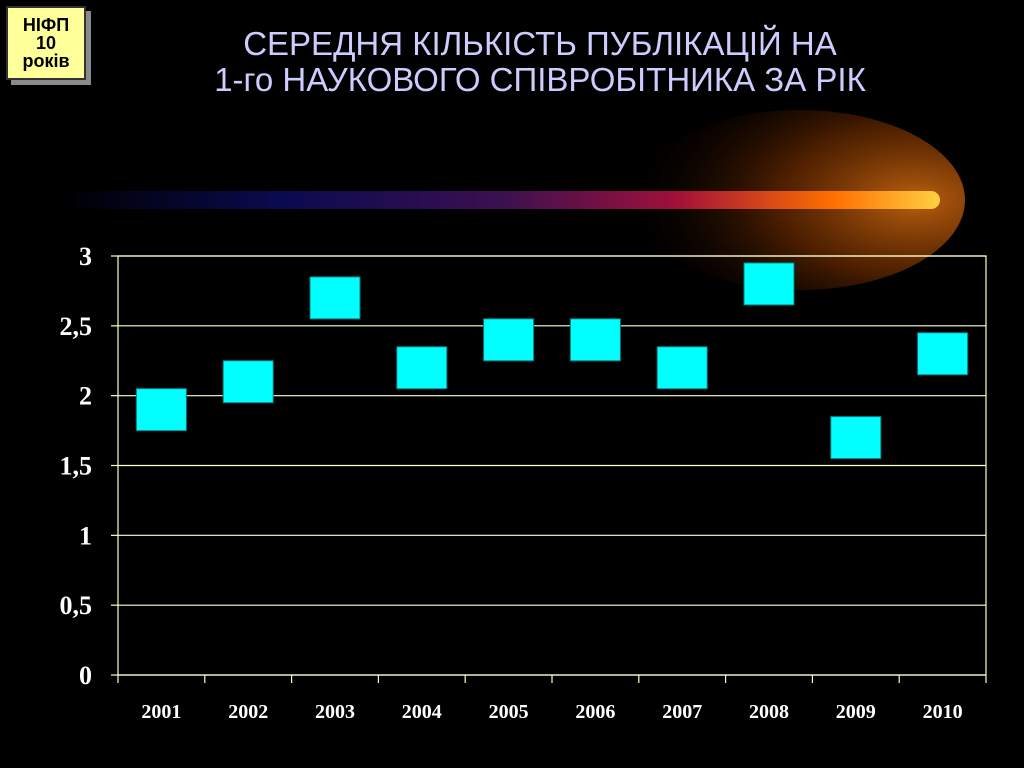 Image resolution: width=1024 pixels, height=768 pixels. I want to click on badge-line-2: 10, so click(46, 43).